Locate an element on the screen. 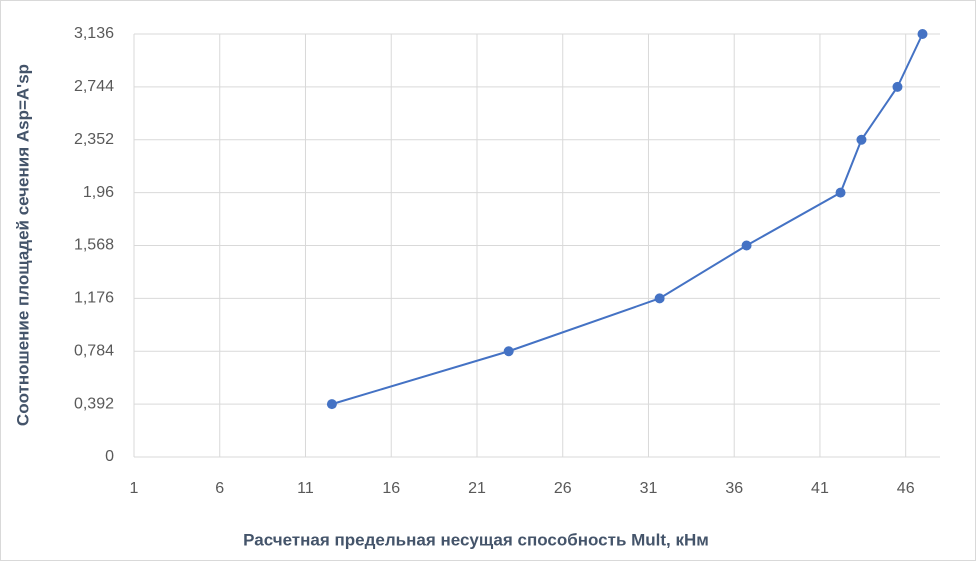  y-tick-label: 1,96 is located at coordinates (98, 192).